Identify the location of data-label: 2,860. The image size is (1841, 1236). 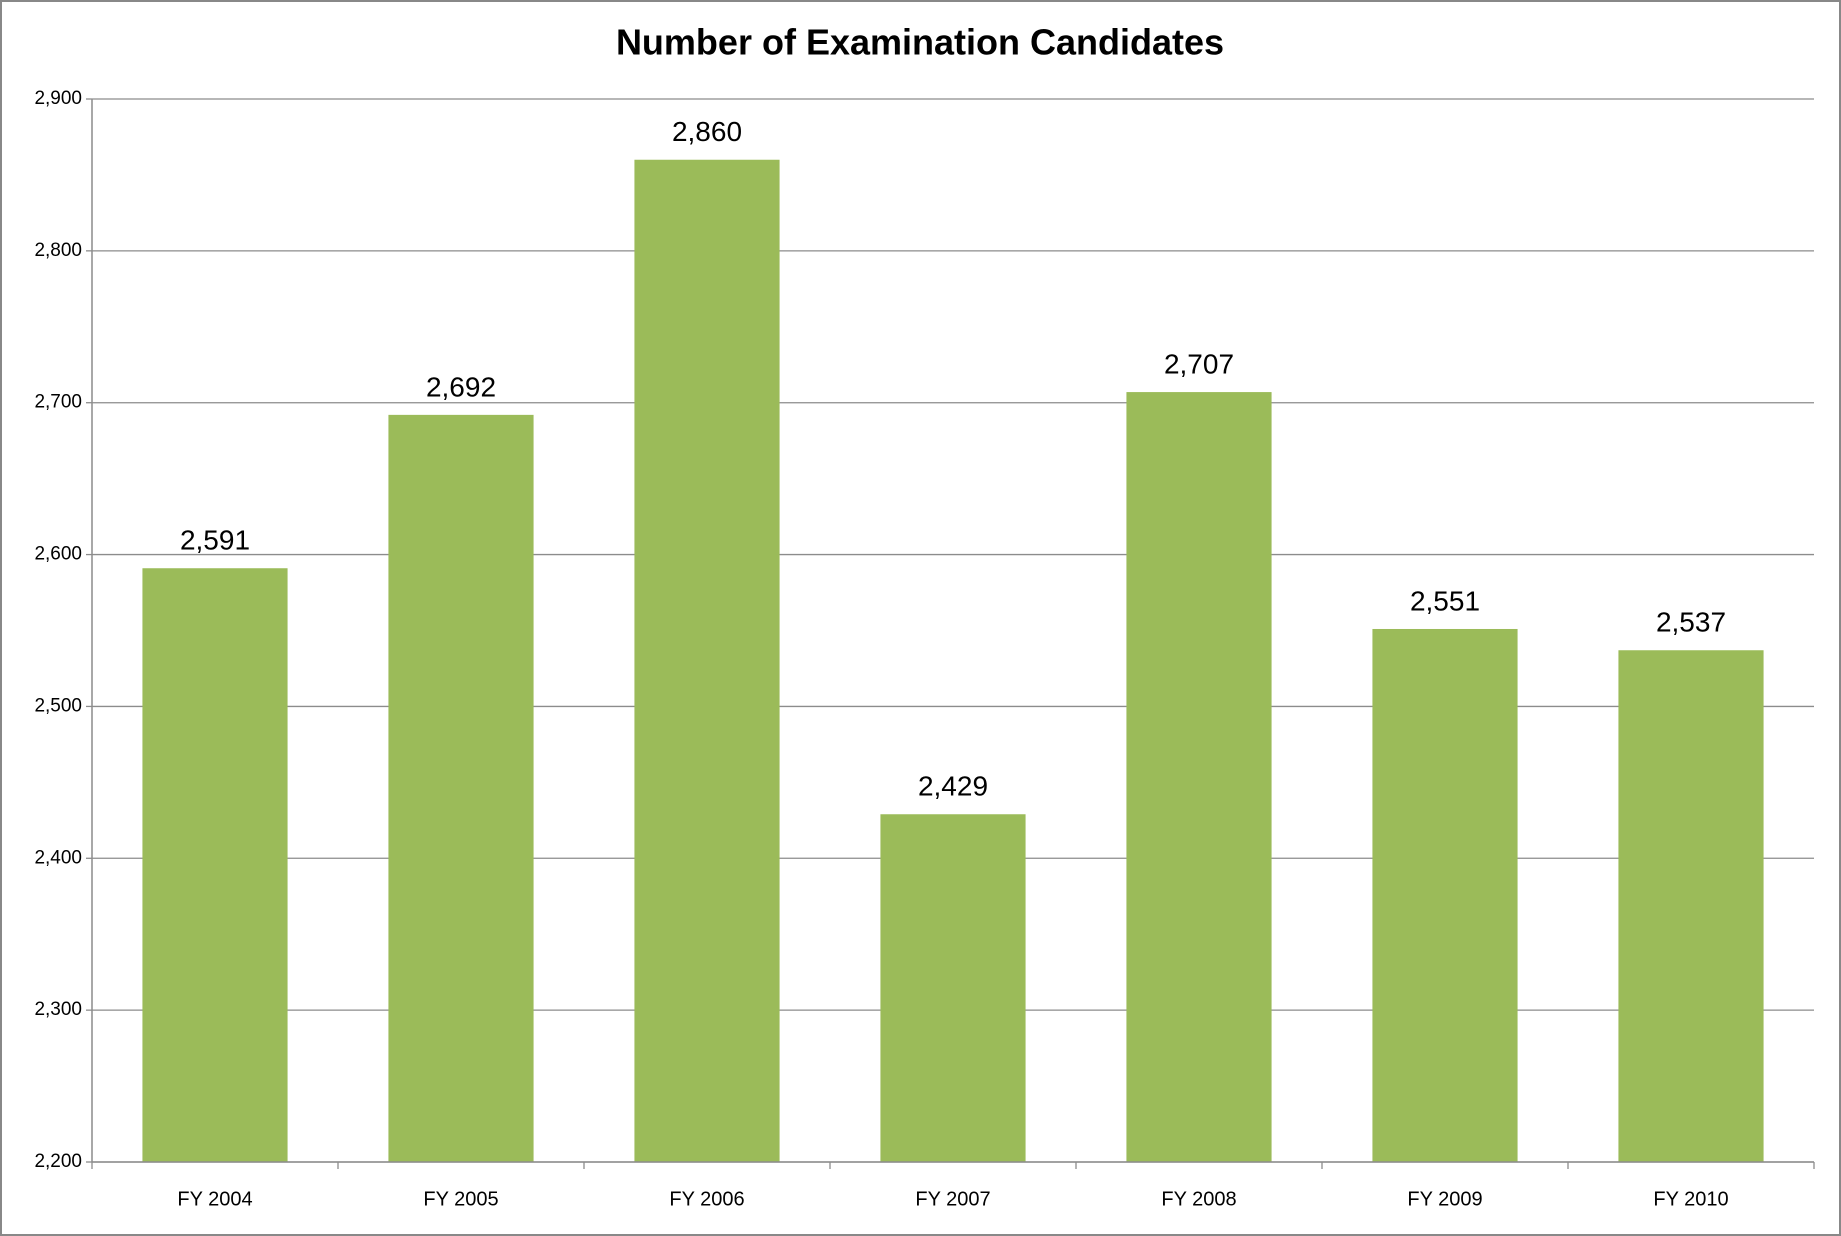
(707, 131).